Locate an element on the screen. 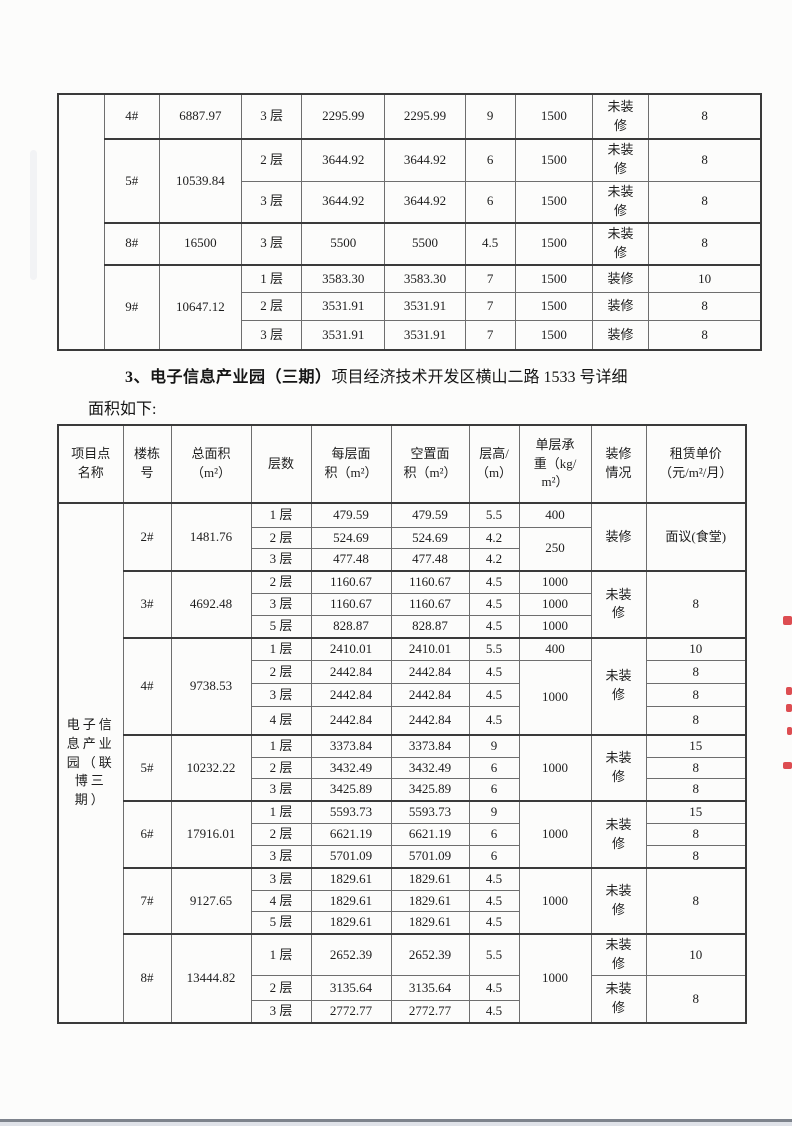 This screenshot has height=1126, width=792. table-cell: 4.2 is located at coordinates (494, 560).